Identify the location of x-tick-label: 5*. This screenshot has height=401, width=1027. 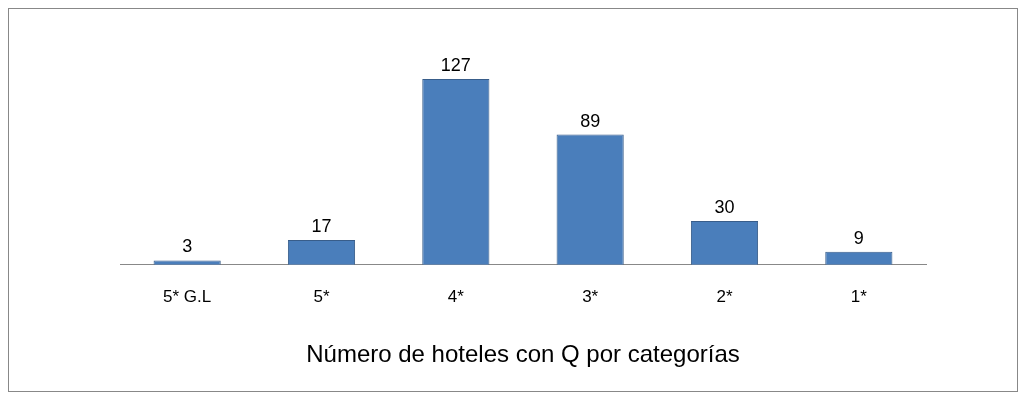
(321, 296).